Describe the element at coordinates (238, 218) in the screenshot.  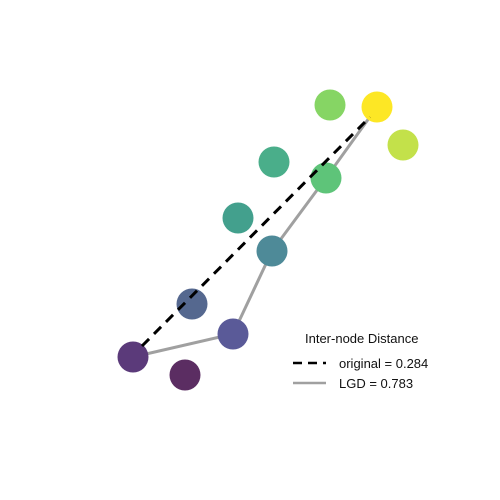
I see `node-n6` at that location.